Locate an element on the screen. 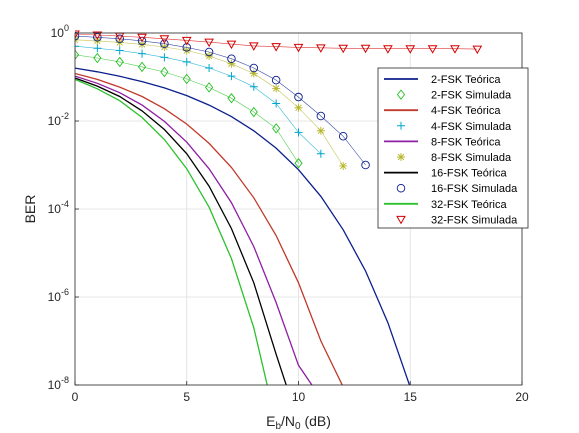 Image resolution: width=579 pixels, height=433 pixels. legend-label: 8-FSK Simulada is located at coordinates (471, 158).